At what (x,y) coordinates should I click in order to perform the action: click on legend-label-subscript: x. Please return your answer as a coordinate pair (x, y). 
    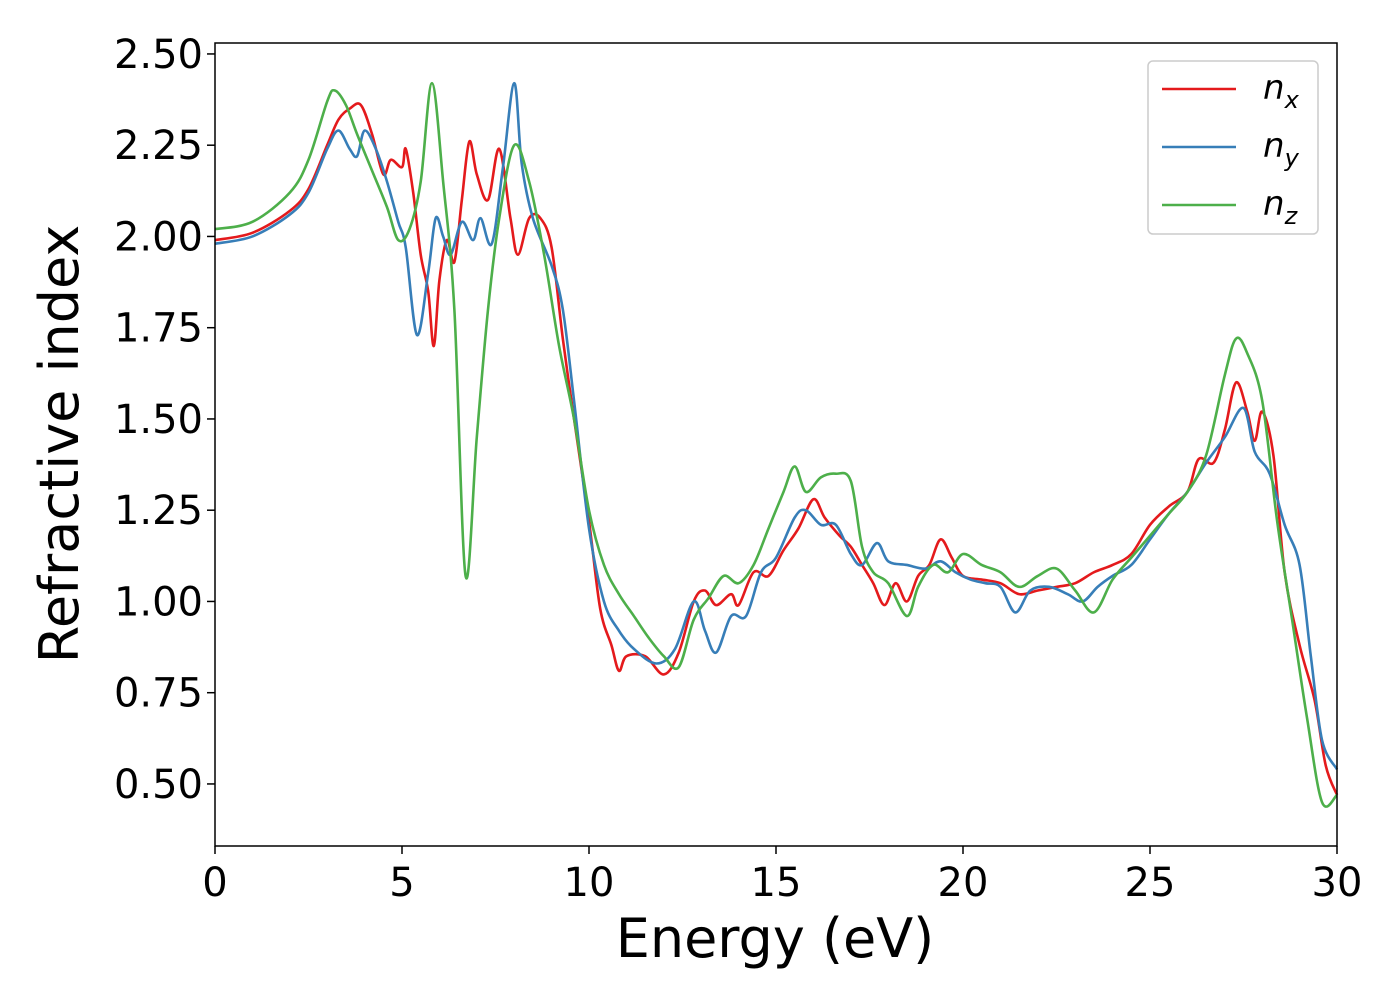
    Looking at the image, I should click on (1292, 100).